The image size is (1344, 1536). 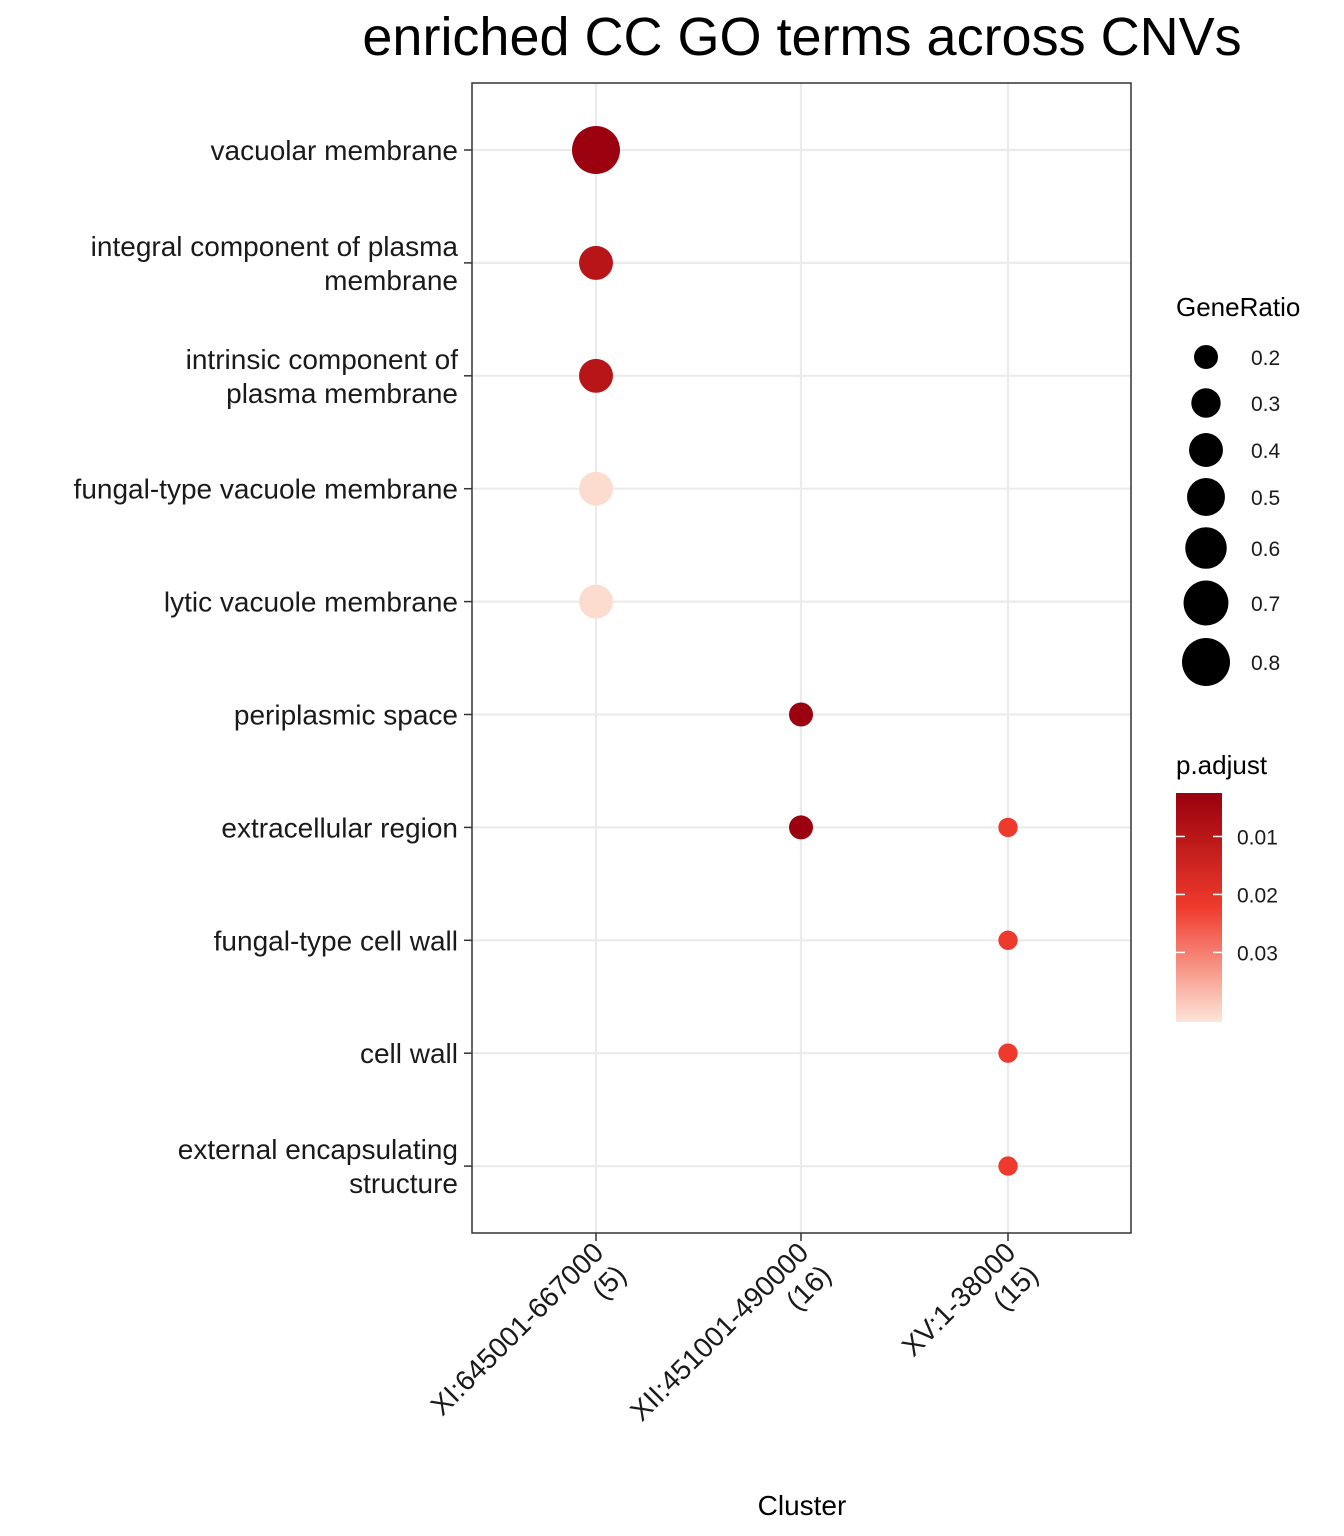 I want to click on y-tick-label: lytic vacuole membrane, so click(x=311, y=602).